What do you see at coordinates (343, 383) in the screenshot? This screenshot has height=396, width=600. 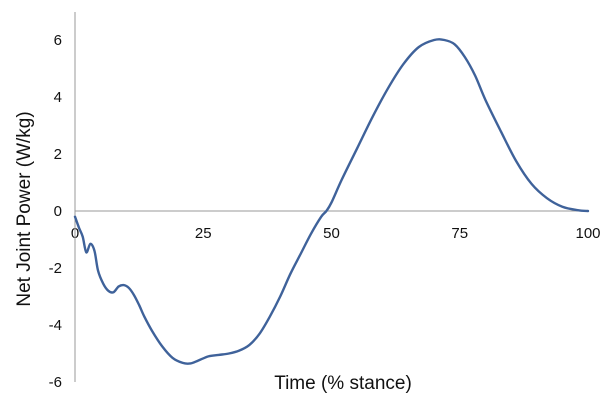 I see `x-axis-title: Time (% stance)` at bounding box center [343, 383].